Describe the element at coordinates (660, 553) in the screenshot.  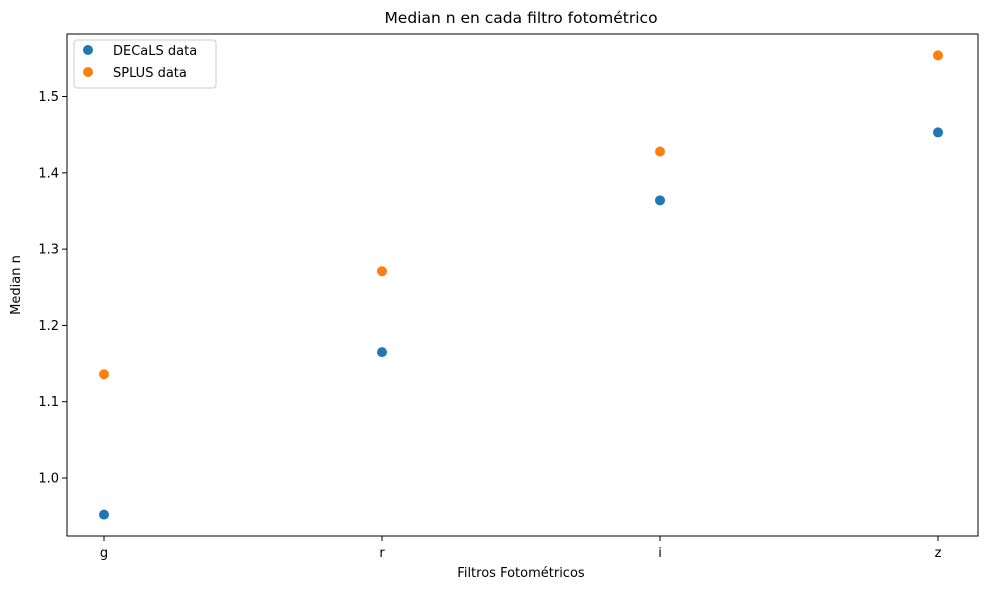
I see `x-tick-label: i` at that location.